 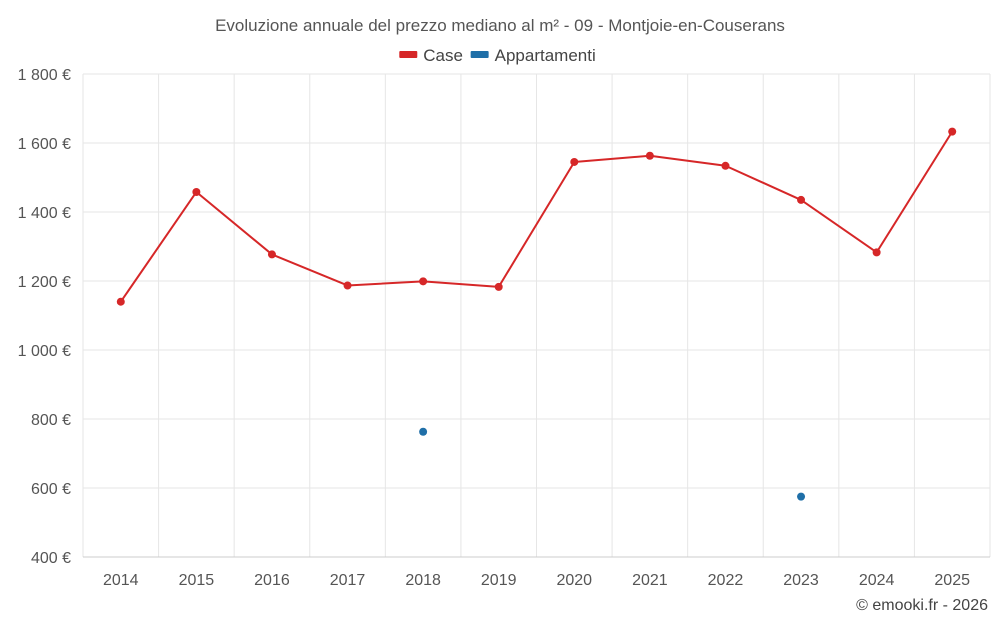 I want to click on x-tick-label: 2018, so click(x=423, y=580).